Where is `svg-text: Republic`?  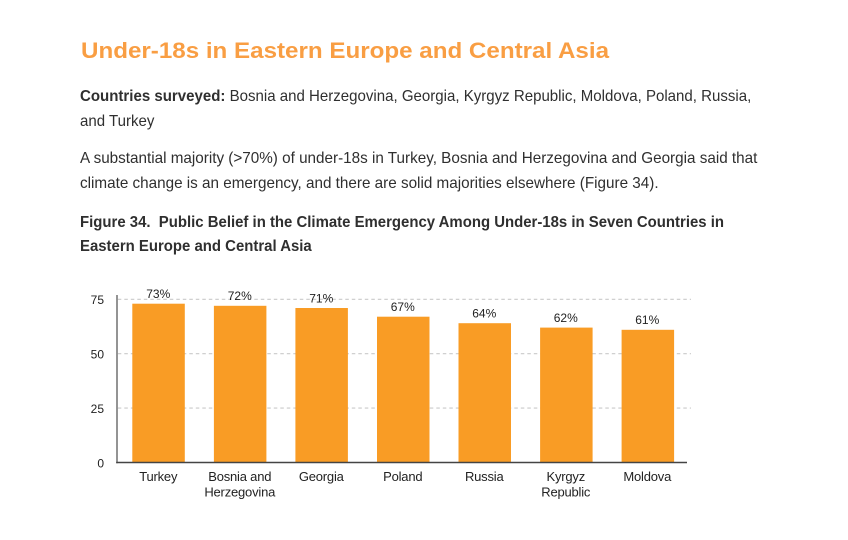 svg-text: Republic is located at coordinates (566, 491).